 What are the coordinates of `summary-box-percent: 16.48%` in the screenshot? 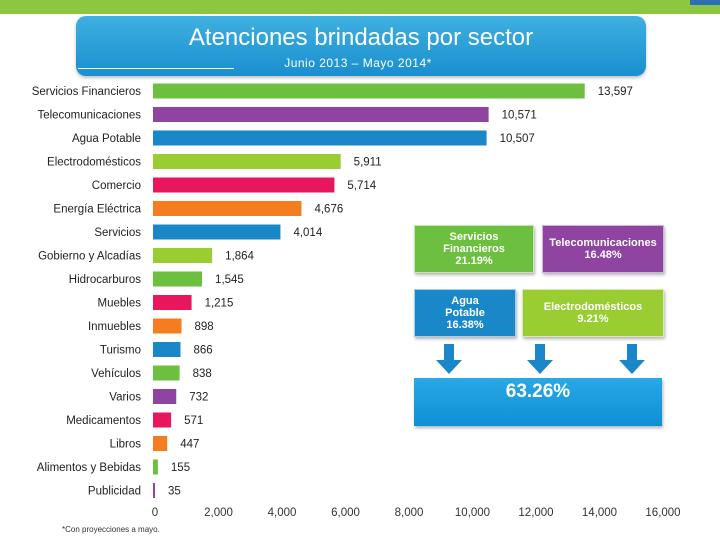 It's located at (603, 255).